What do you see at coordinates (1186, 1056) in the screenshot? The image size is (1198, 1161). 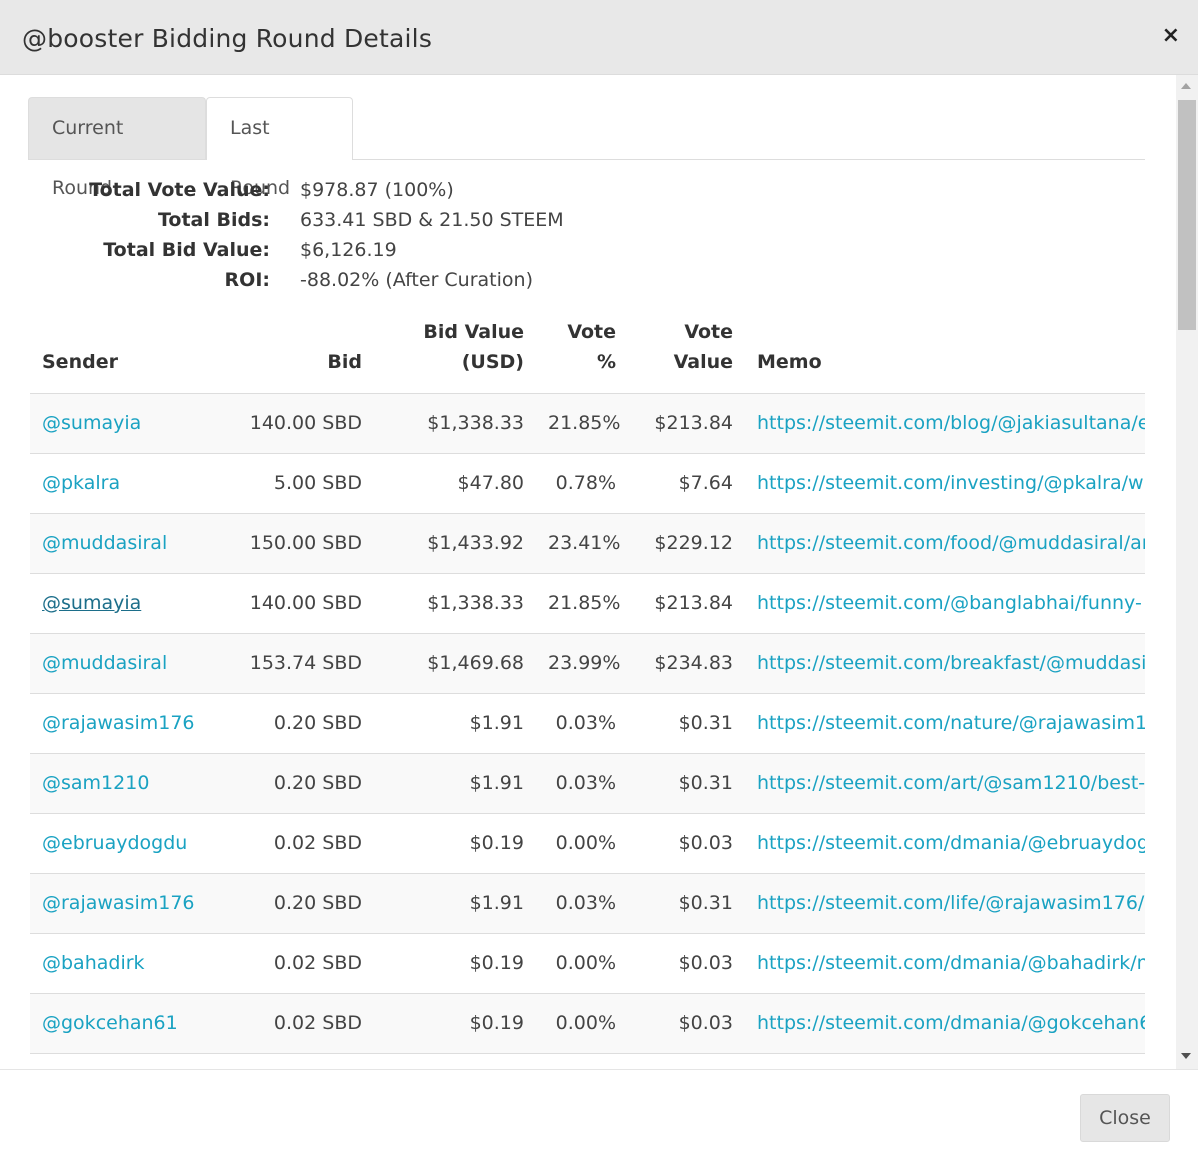 I see `scroll-down-arrow-icon` at bounding box center [1186, 1056].